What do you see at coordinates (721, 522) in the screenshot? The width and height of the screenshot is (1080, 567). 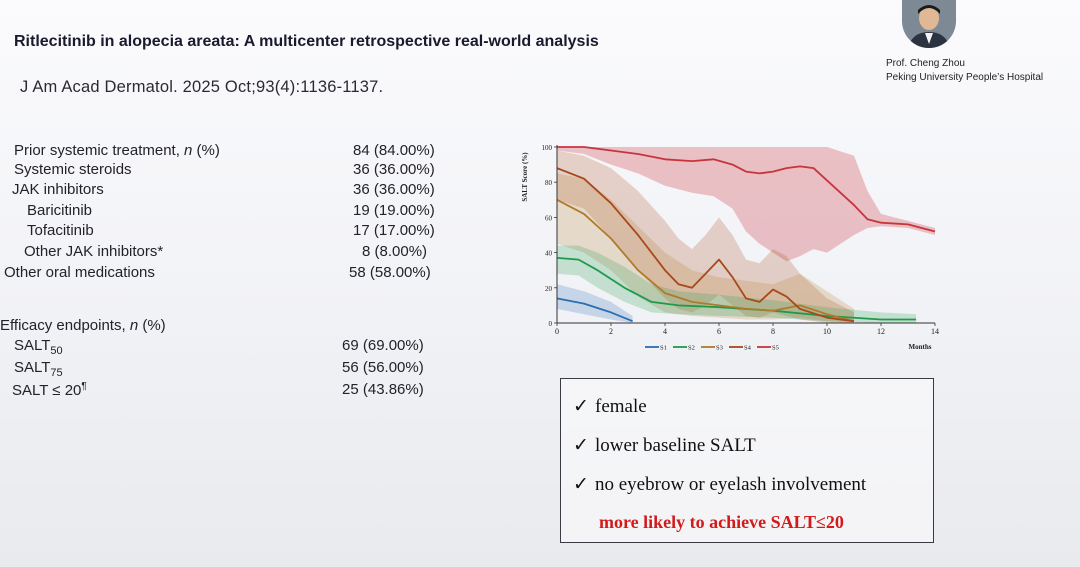 I see `conclusion-text: more likely to achieve SALT≤20` at bounding box center [721, 522].